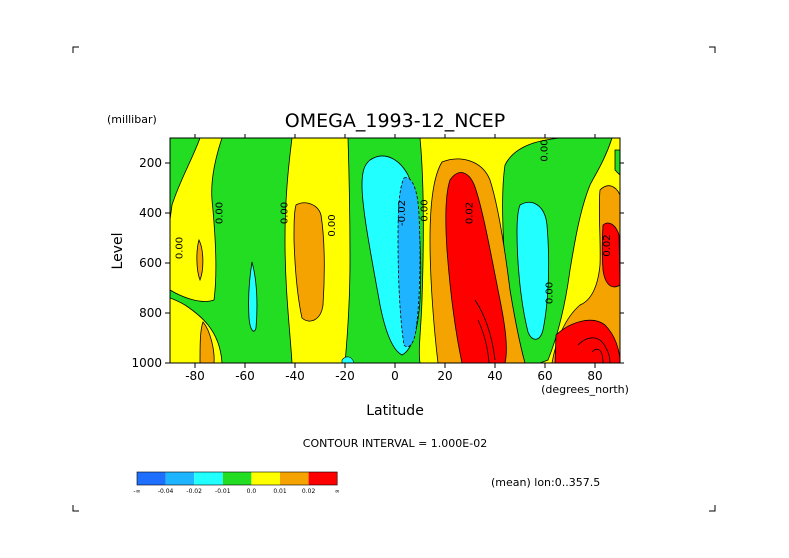 Image resolution: width=789 pixels, height=558 pixels. Describe the element at coordinates (585, 389) in the screenshot. I see `x-units-label: (degrees_north)` at that location.